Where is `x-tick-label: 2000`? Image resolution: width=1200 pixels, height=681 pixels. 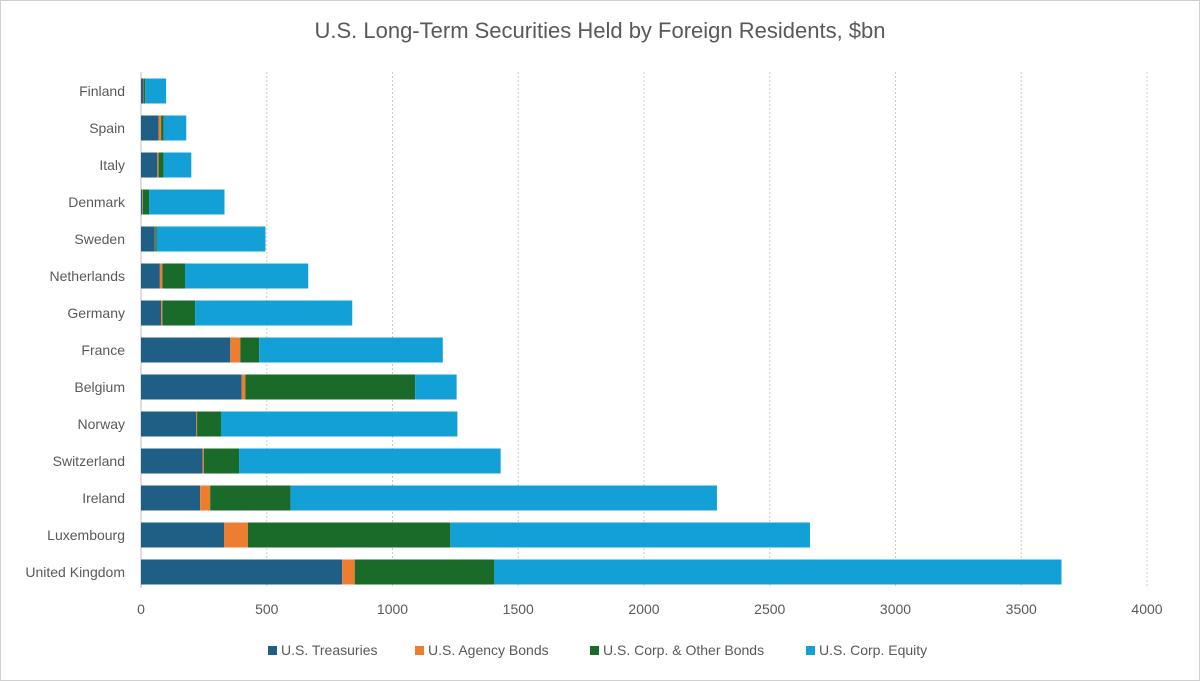 x-tick-label: 2000 is located at coordinates (643, 609).